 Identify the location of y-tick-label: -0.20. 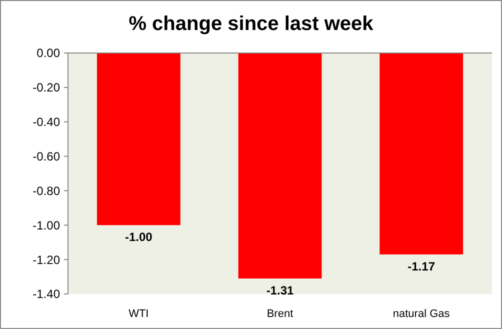
(46, 87).